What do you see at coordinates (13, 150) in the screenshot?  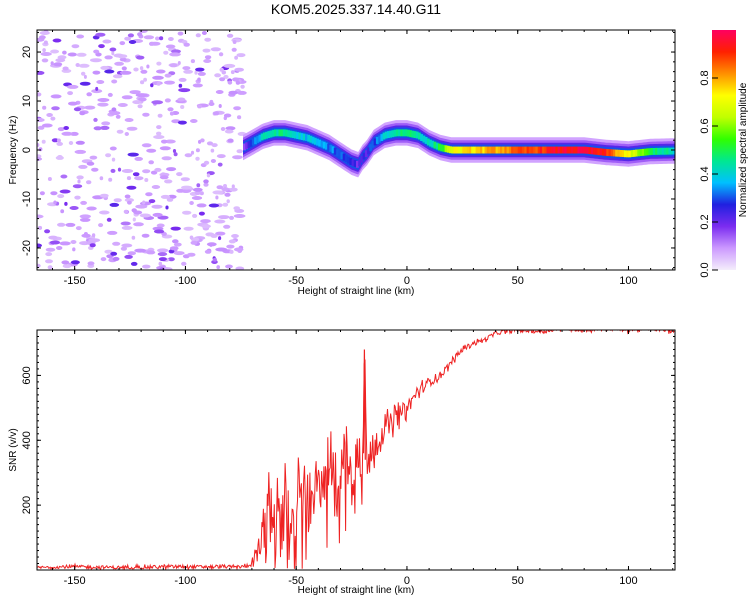 I see `spectrogram-ylabel: Frequency (Hz)` at bounding box center [13, 150].